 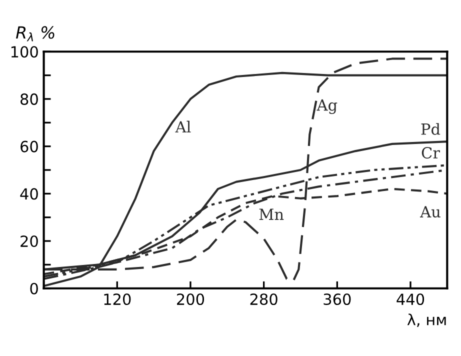 I want to click on x-tick-label: 200, so click(x=190, y=299).